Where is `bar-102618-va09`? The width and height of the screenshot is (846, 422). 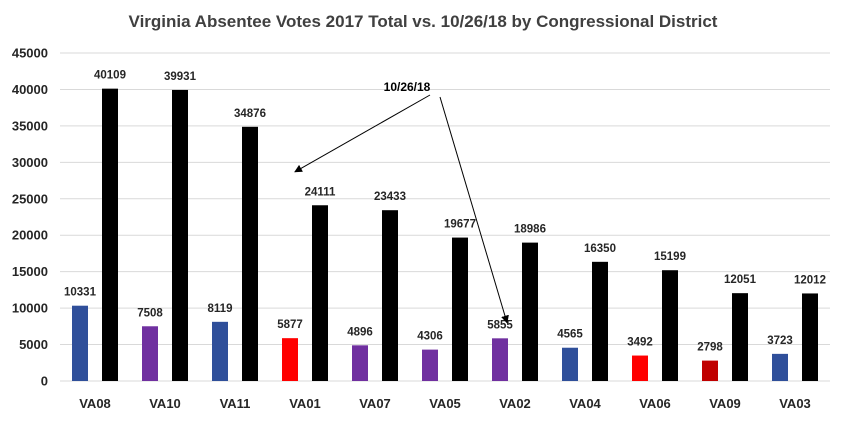 bar-102618-va09 is located at coordinates (740, 337).